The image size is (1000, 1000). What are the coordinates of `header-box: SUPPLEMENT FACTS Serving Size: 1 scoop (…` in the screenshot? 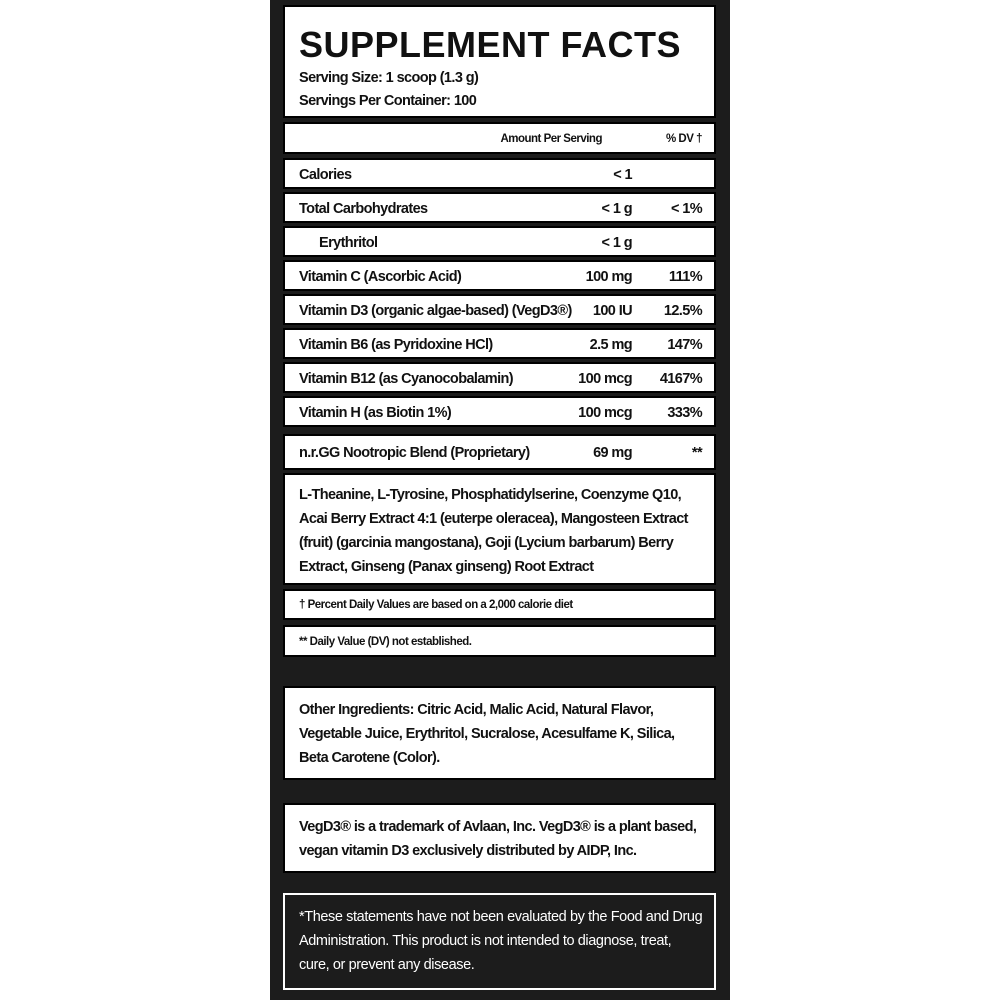 It's located at (499, 61).